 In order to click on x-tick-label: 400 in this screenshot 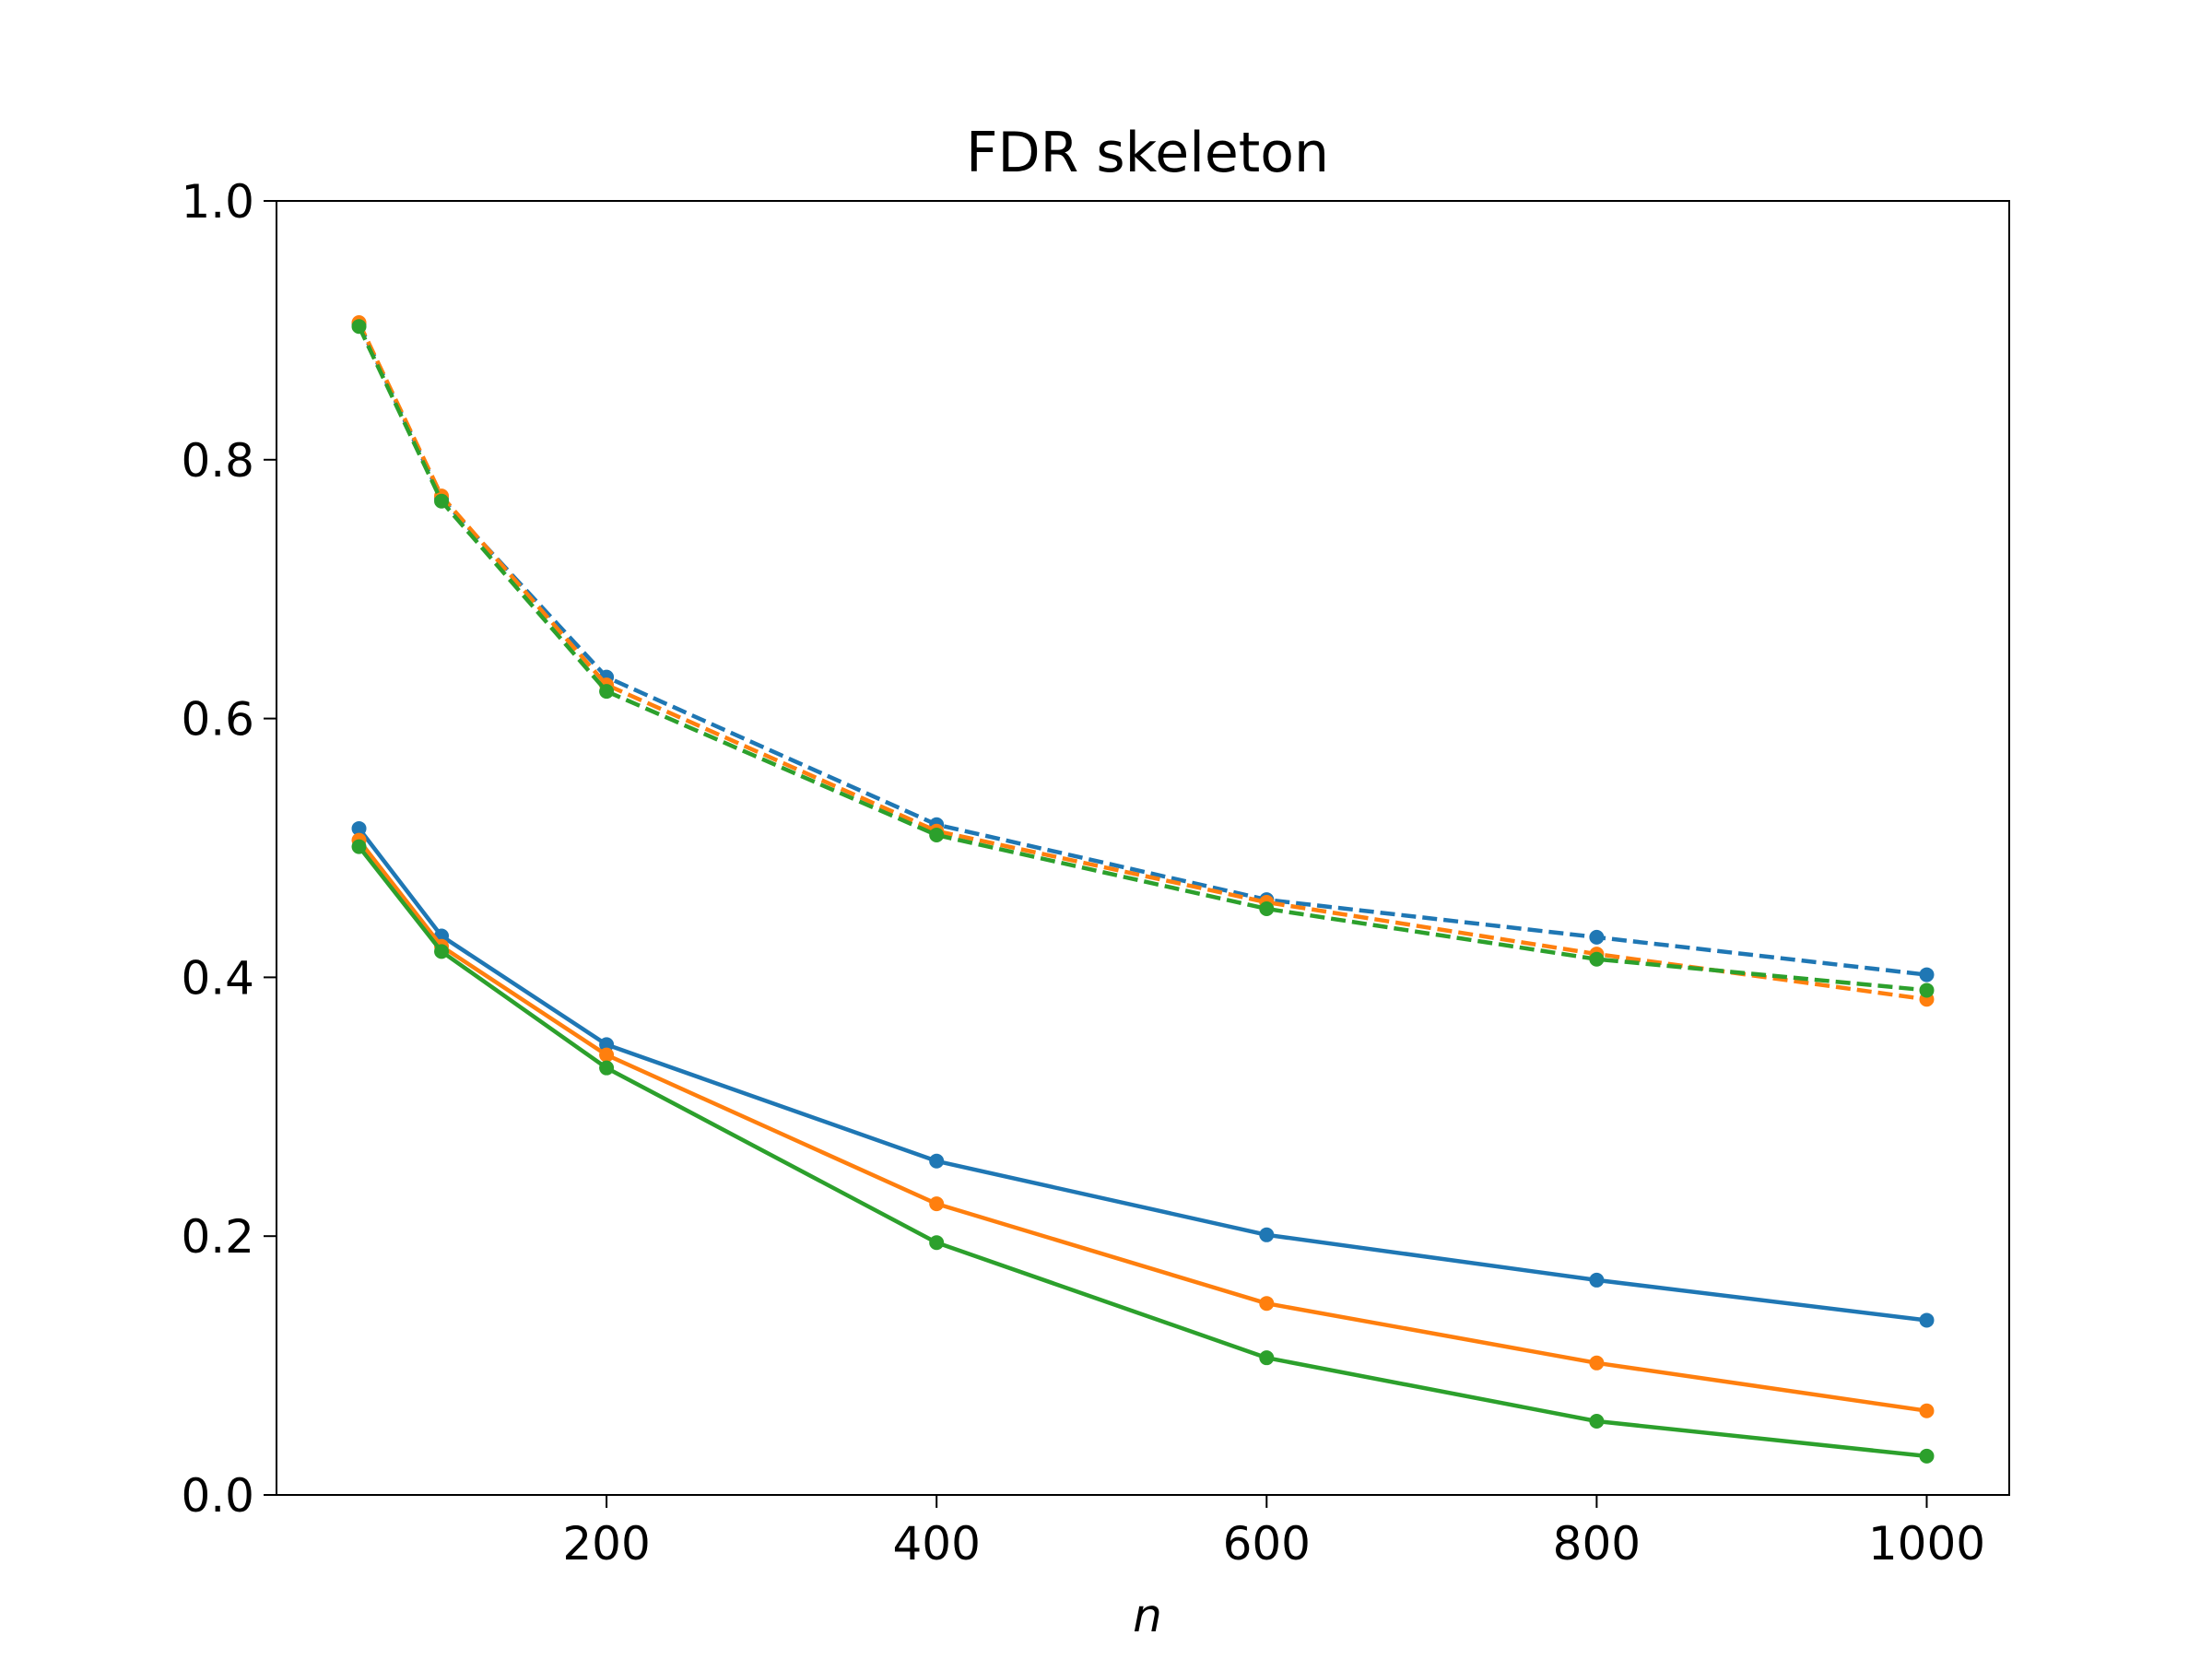, I will do `click(936, 1544)`.